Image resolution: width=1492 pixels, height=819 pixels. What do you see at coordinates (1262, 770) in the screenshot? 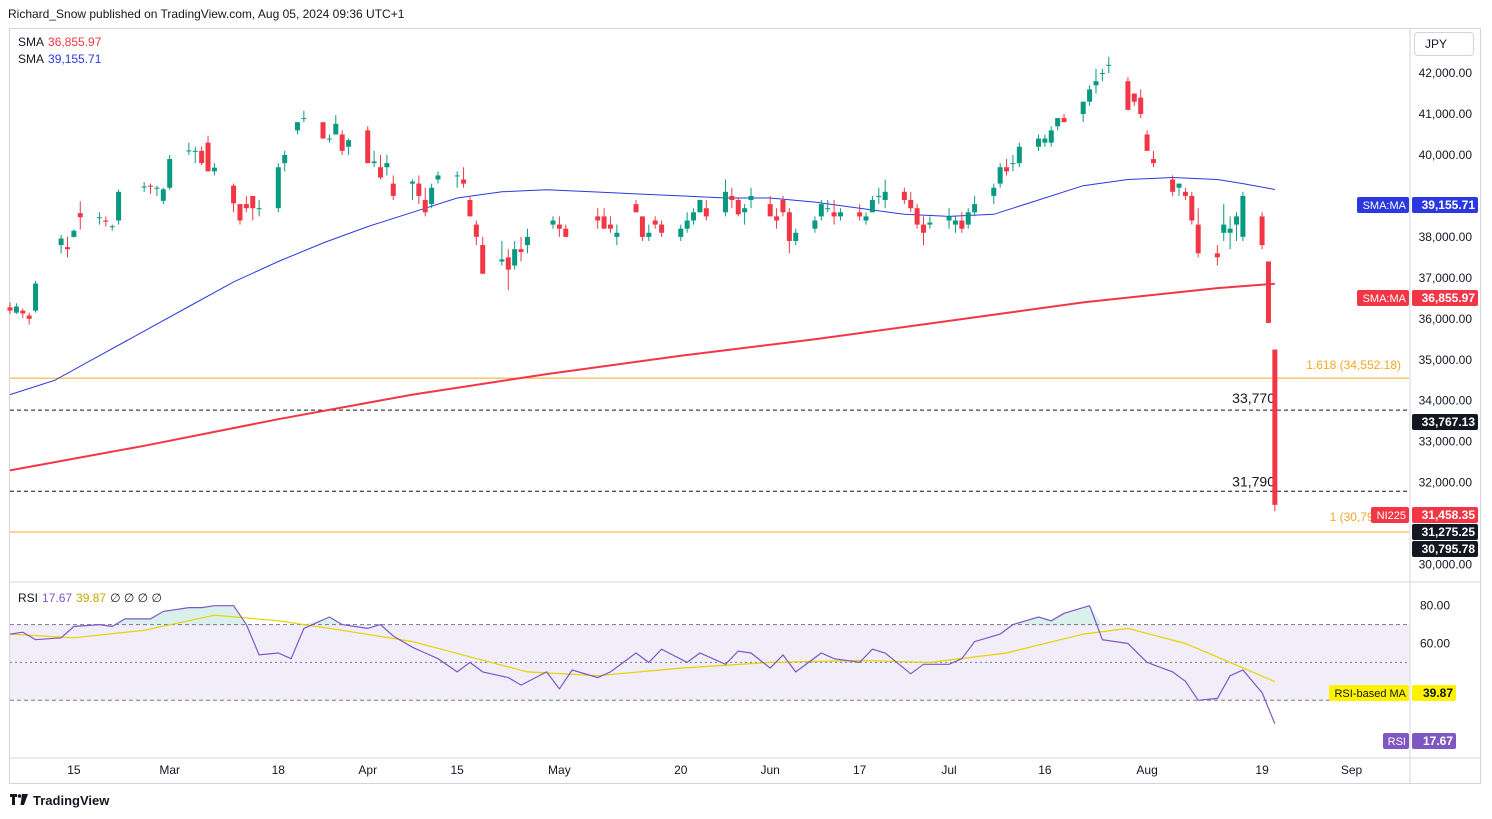
I see `time-tick-label: 19` at bounding box center [1262, 770].